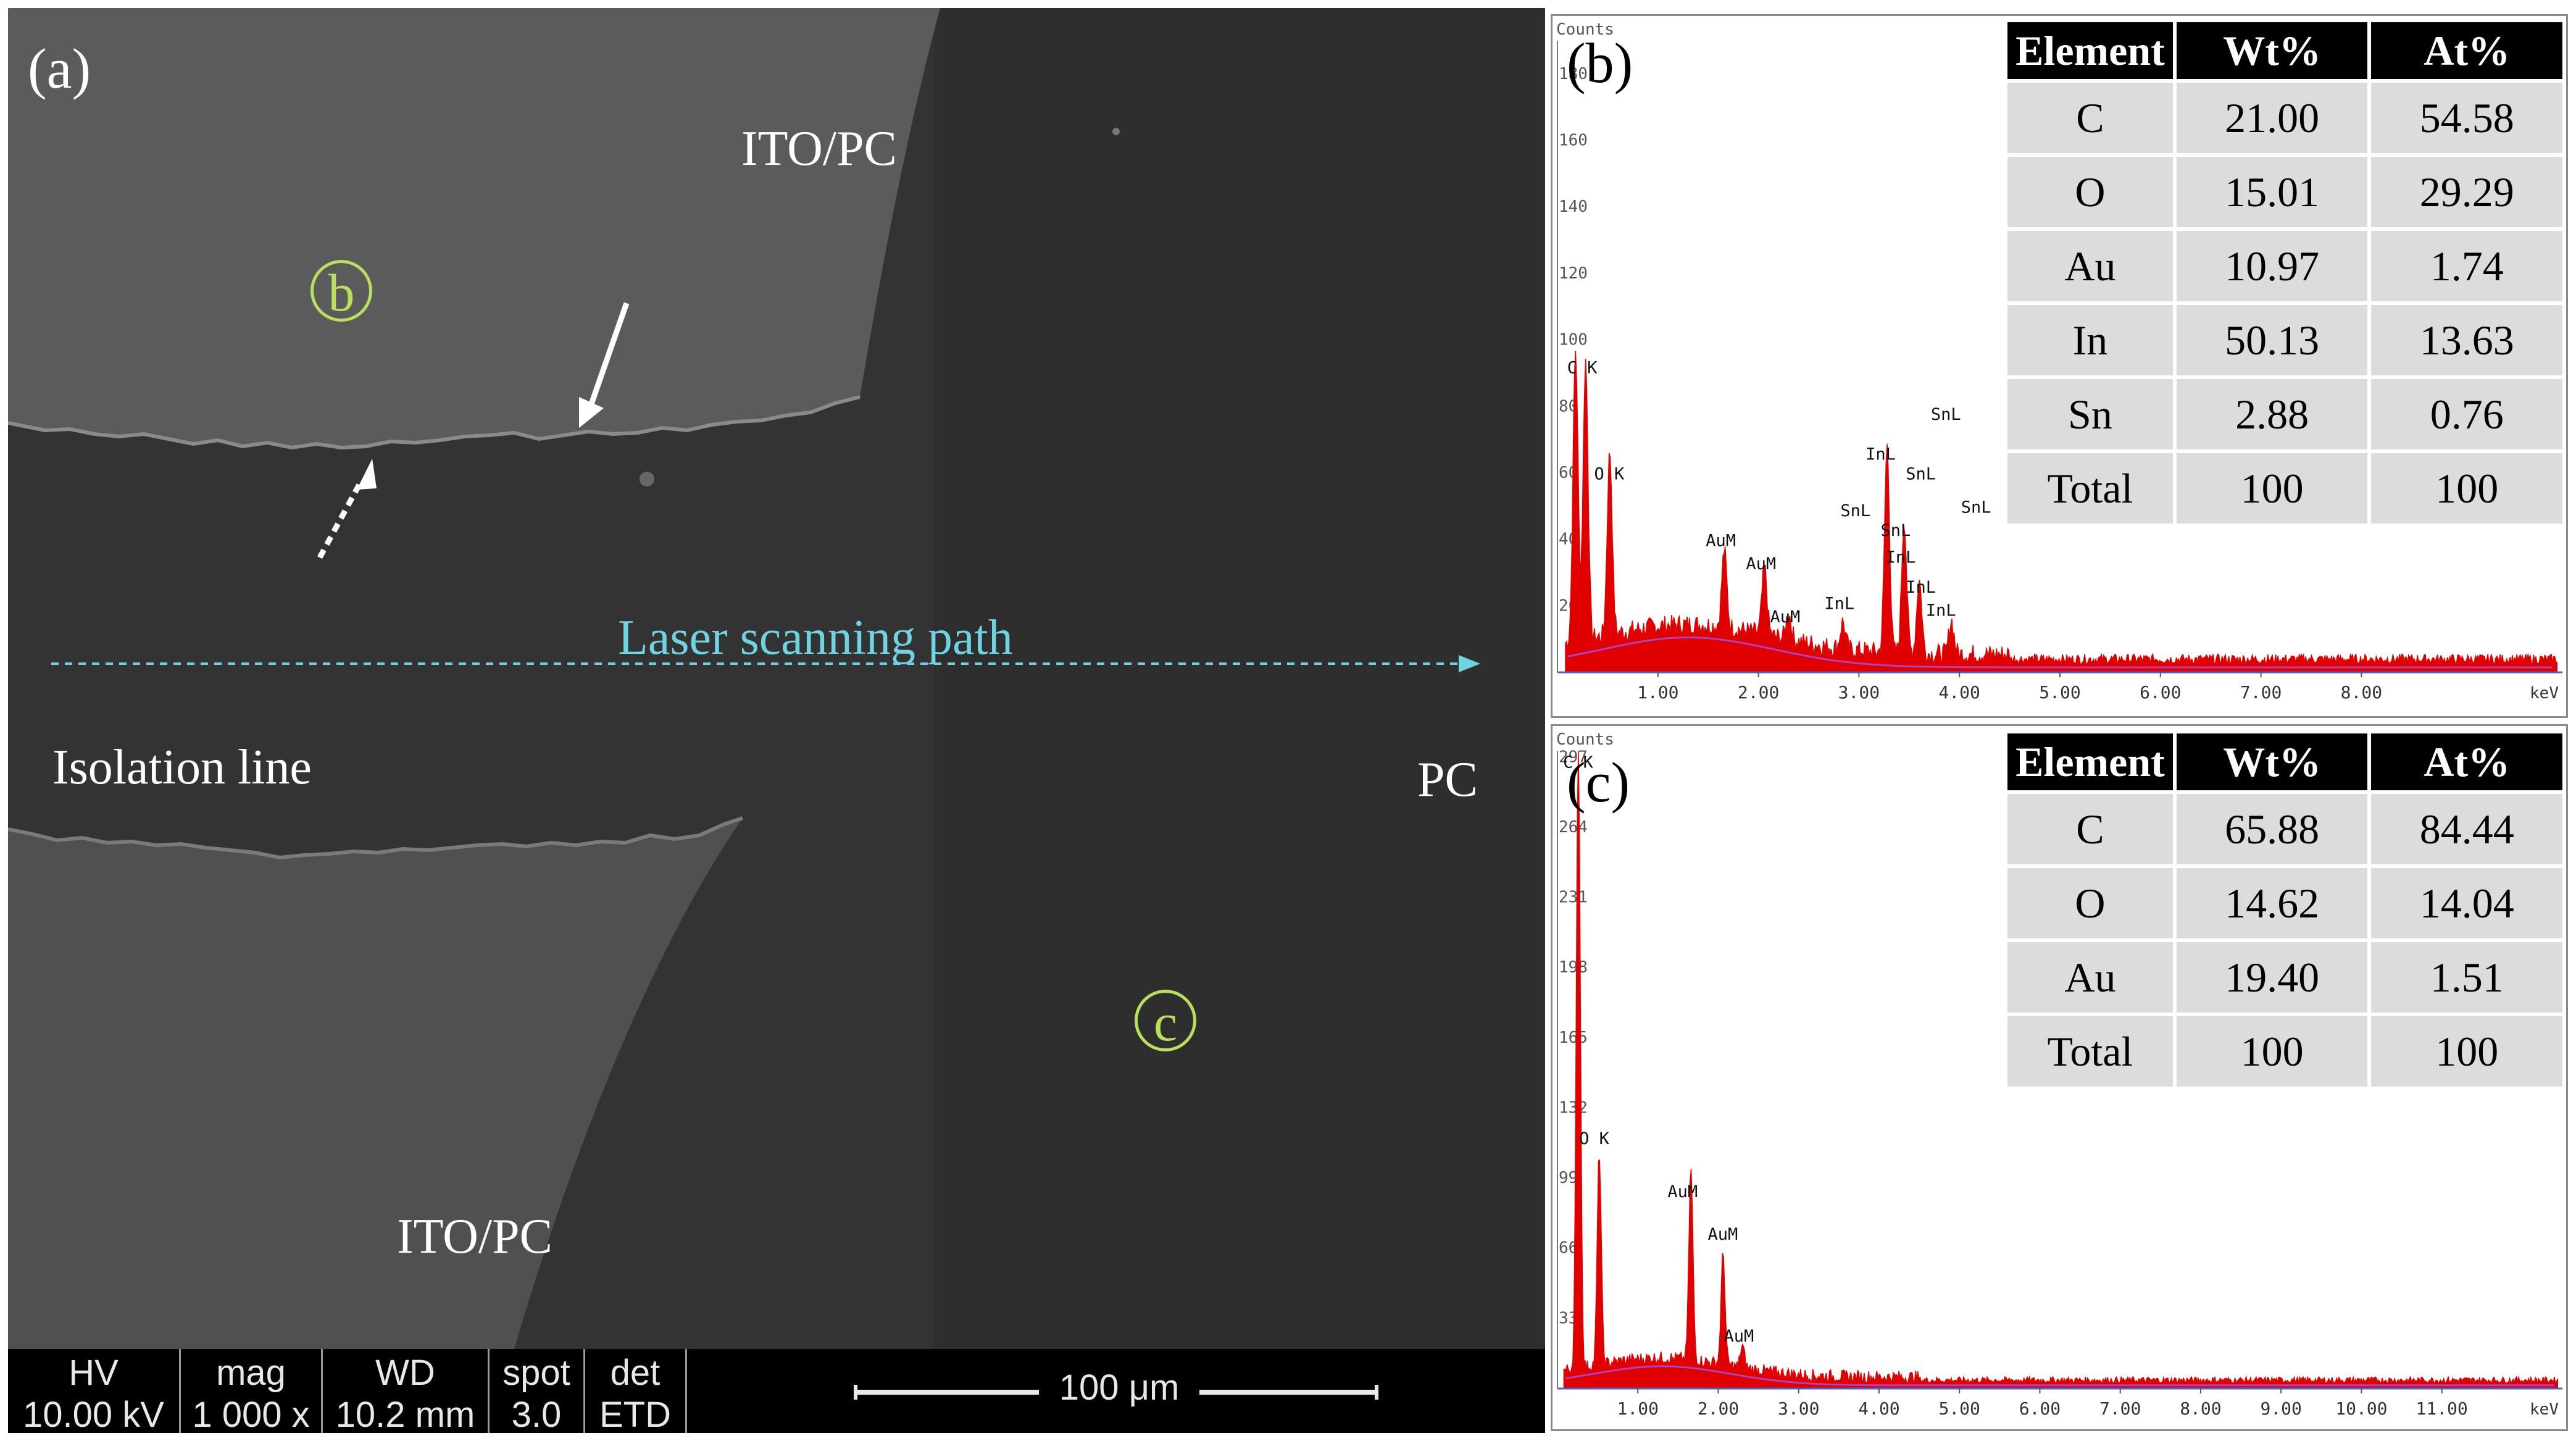 The height and width of the screenshot is (1441, 2576). I want to click on y-tick-label: 132, so click(1573, 1107).